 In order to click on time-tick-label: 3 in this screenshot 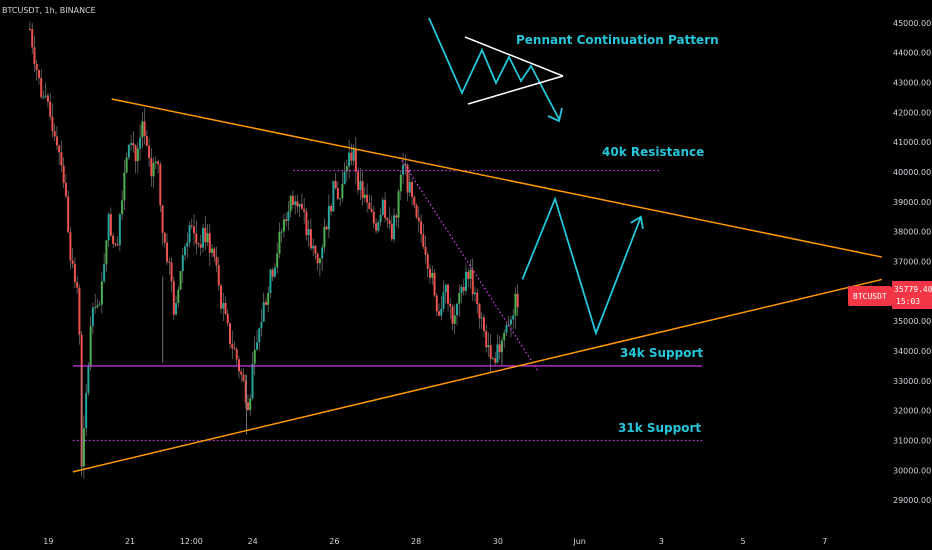, I will do `click(661, 541)`.